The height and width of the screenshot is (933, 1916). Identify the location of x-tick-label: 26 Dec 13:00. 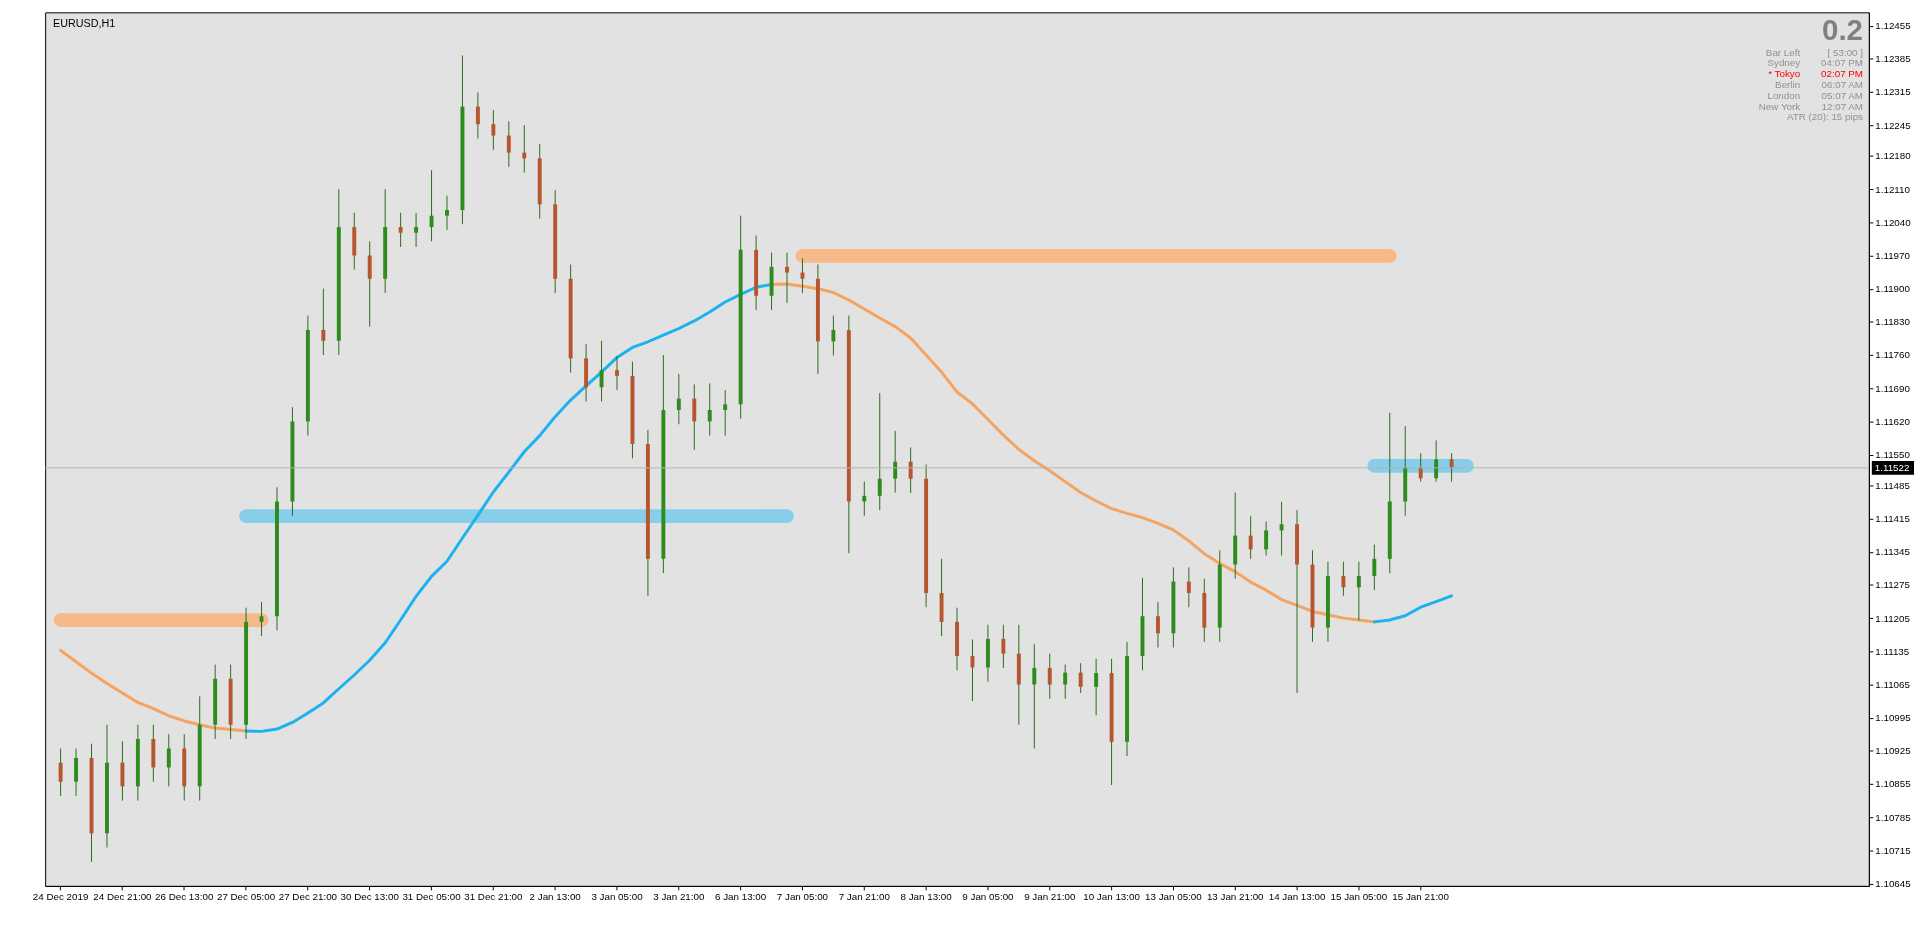
(184, 897).